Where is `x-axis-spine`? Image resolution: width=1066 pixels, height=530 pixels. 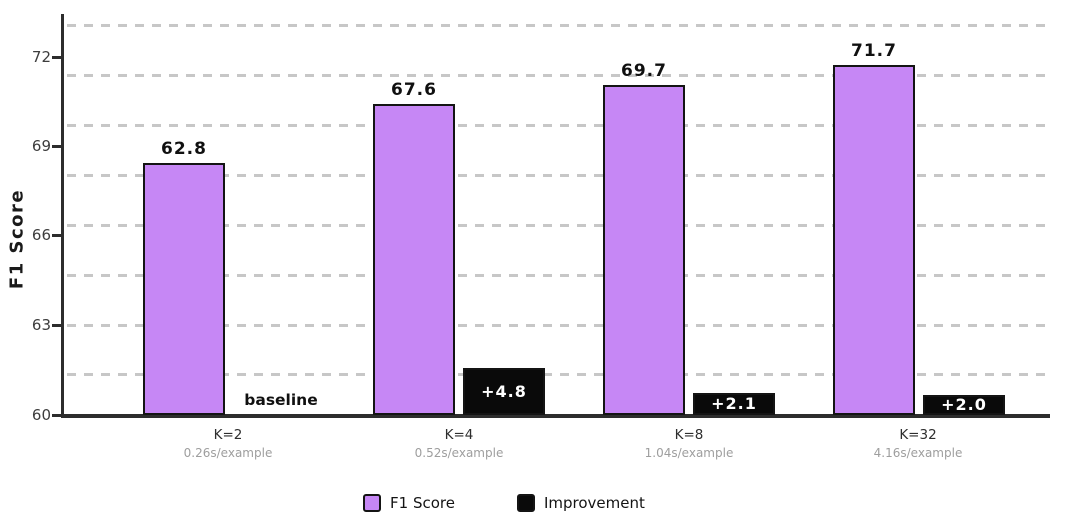 x-axis-spine is located at coordinates (555, 416).